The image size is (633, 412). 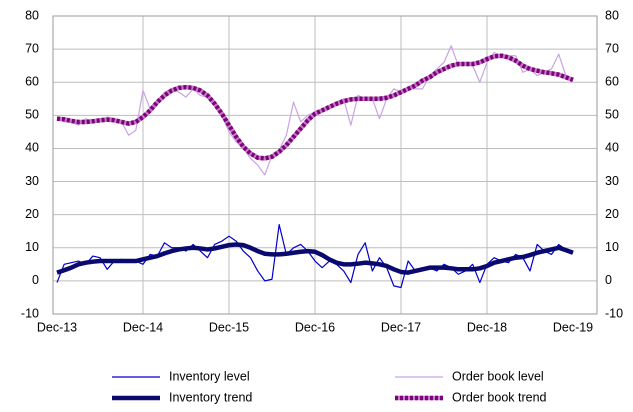 I want to click on legend-label: Inventory trend, so click(x=210, y=397).